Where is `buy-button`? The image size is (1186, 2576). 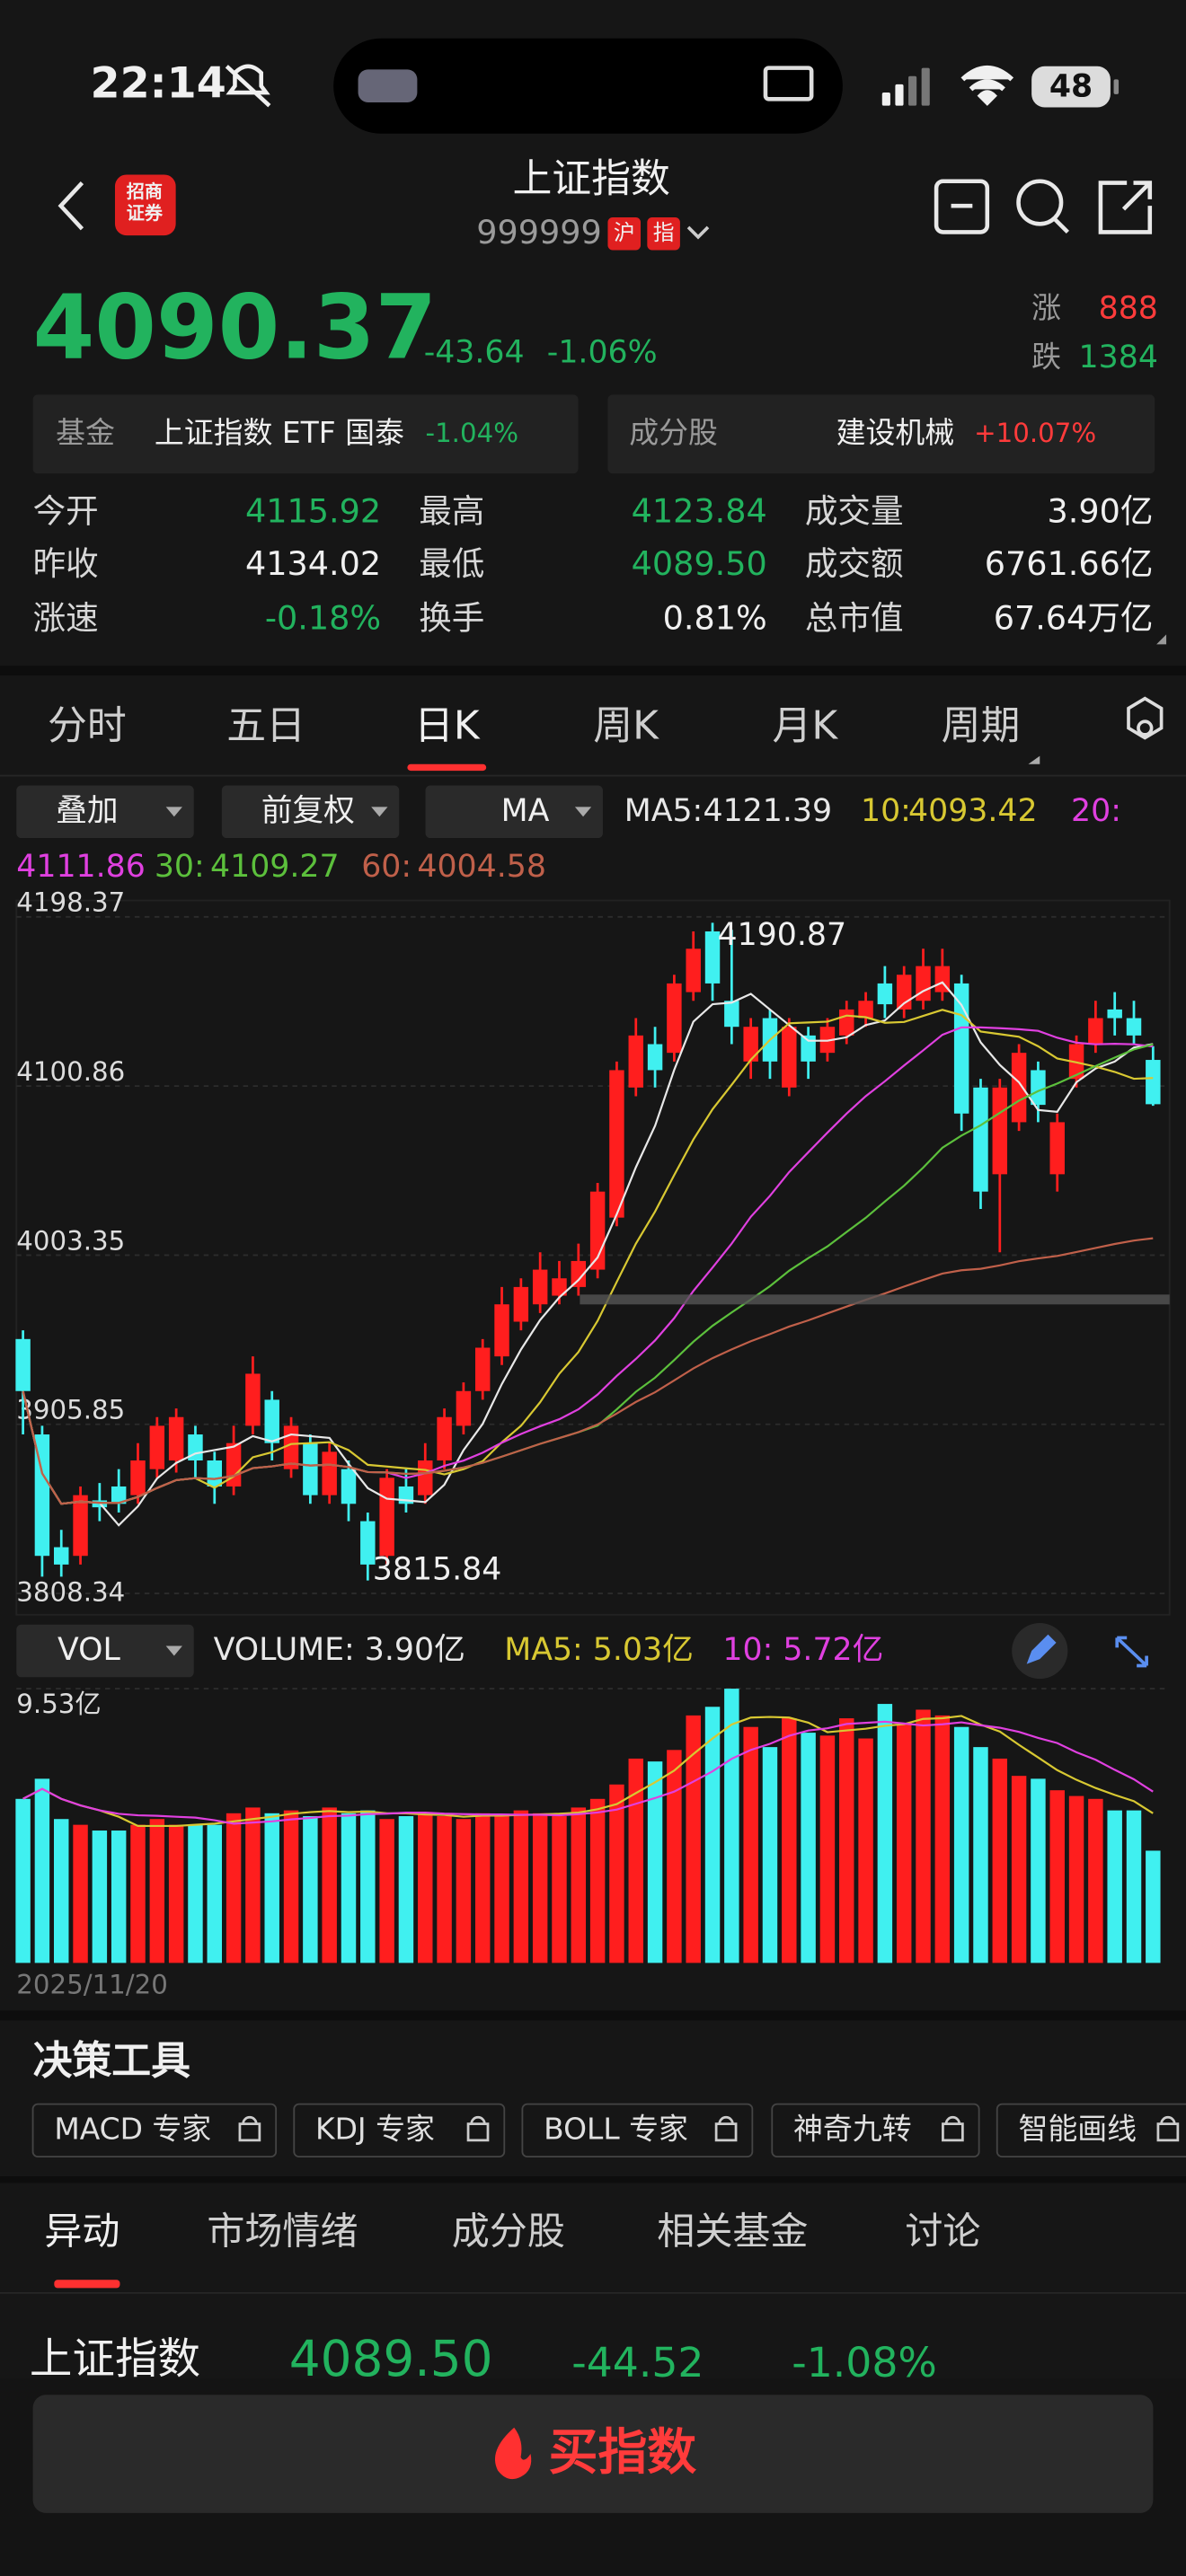 buy-button is located at coordinates (593, 2454).